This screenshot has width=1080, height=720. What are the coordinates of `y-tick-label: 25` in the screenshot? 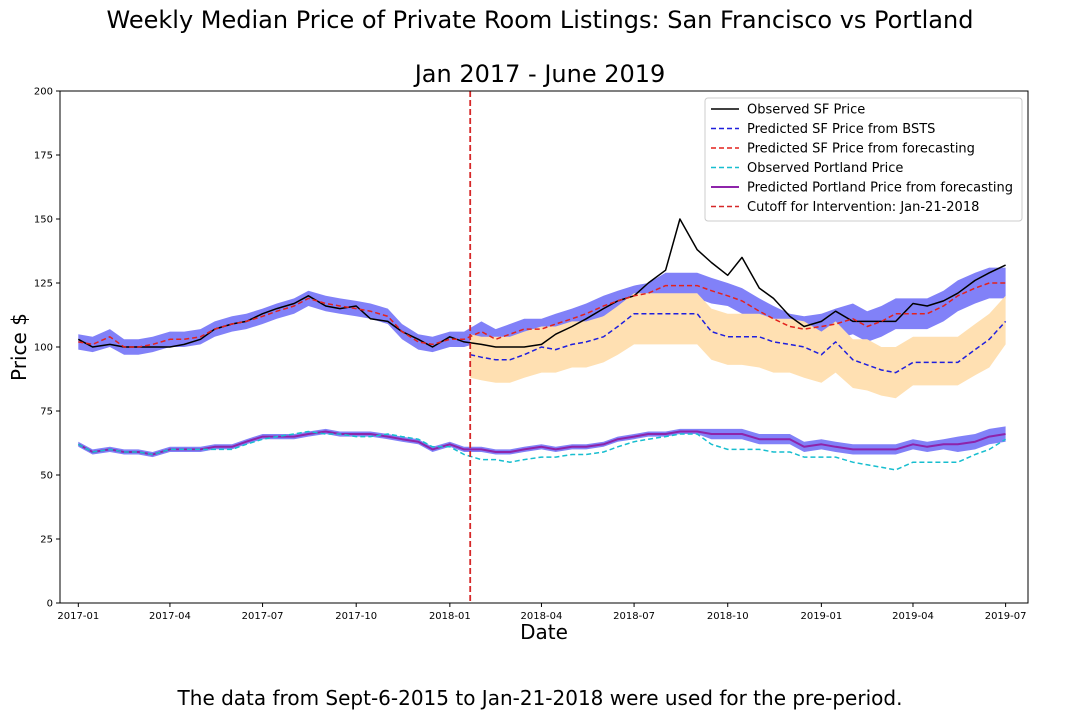 It's located at (46, 540).